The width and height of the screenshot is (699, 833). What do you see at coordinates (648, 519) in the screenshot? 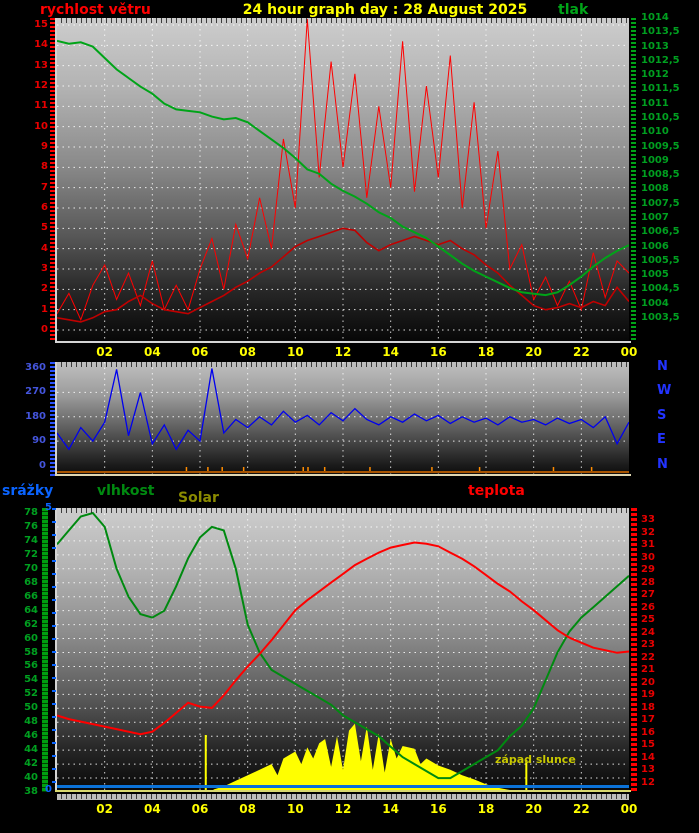
I see `temperature-tick-label: 33` at bounding box center [648, 519].